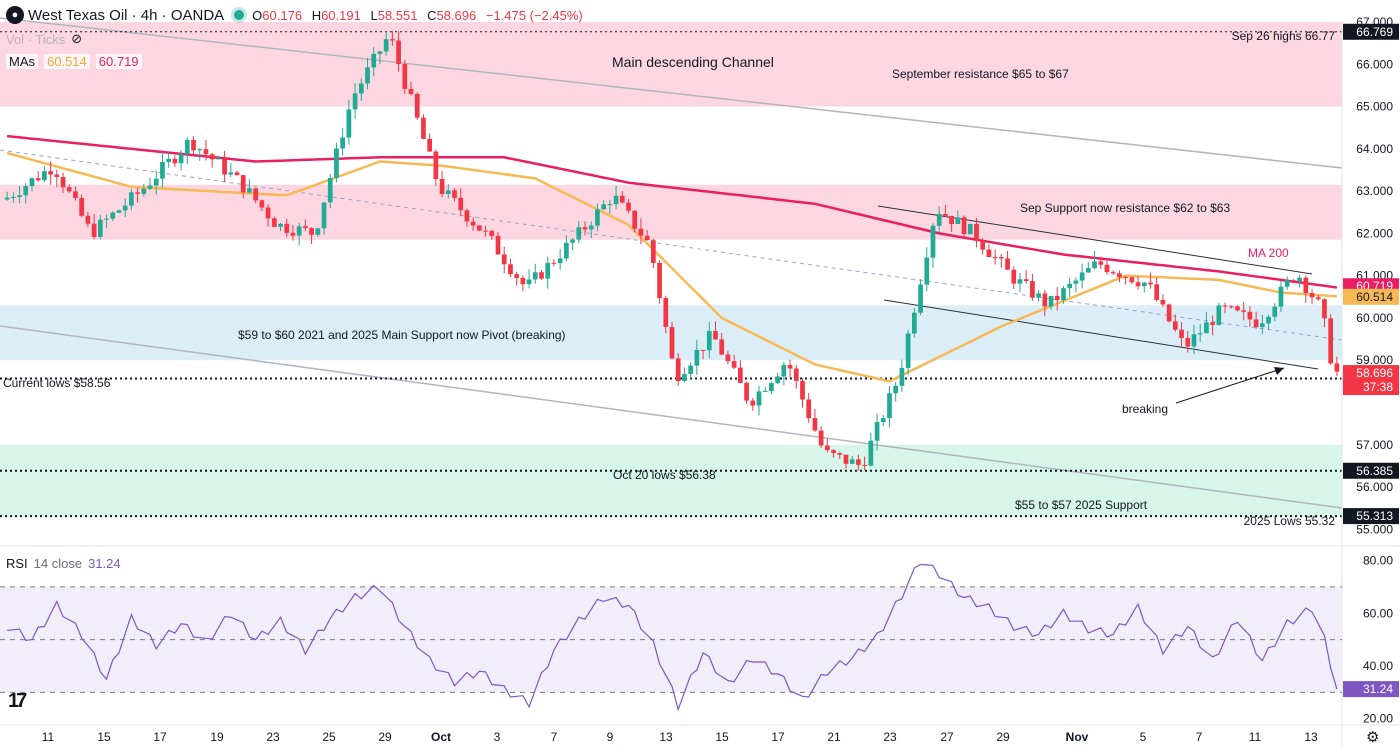  I want to click on settings-gear-icon: ⚙, so click(1373, 737).